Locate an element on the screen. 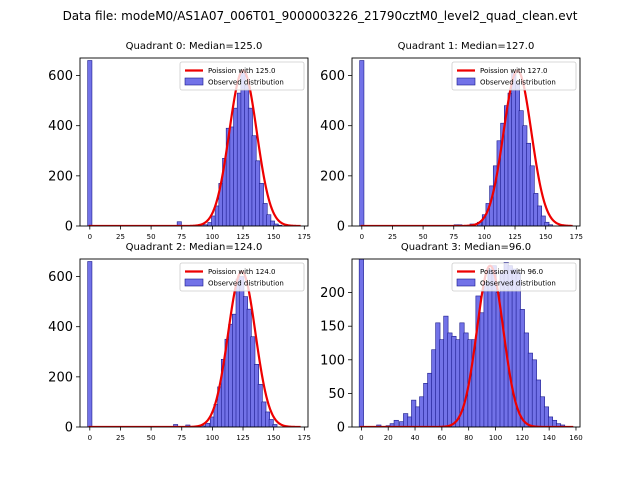 This screenshot has width=640, height=480. y-tick-label: 150 is located at coordinates (332, 327).